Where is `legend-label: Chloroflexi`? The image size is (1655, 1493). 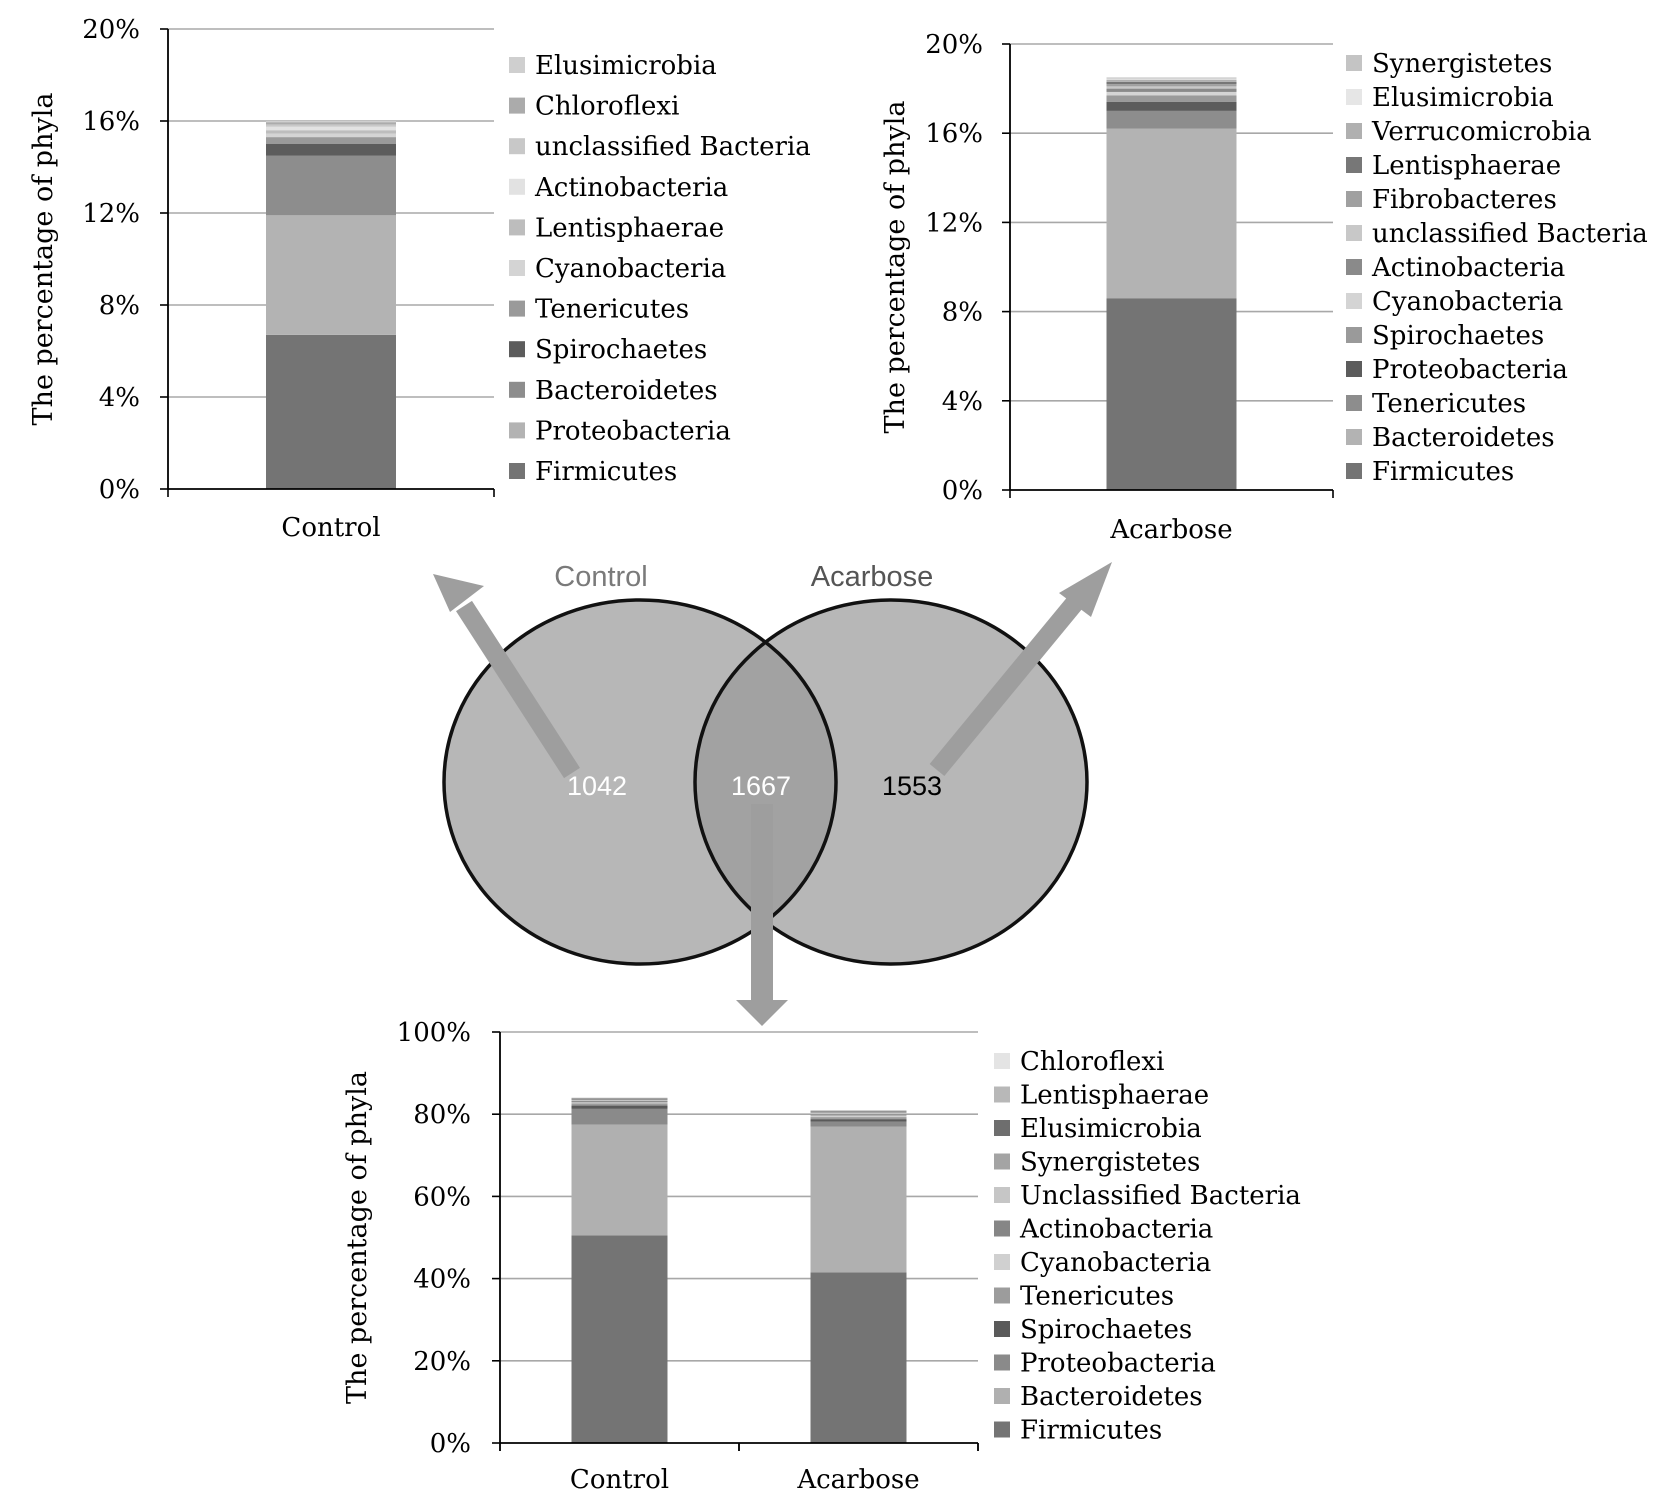 legend-label: Chloroflexi is located at coordinates (607, 107).